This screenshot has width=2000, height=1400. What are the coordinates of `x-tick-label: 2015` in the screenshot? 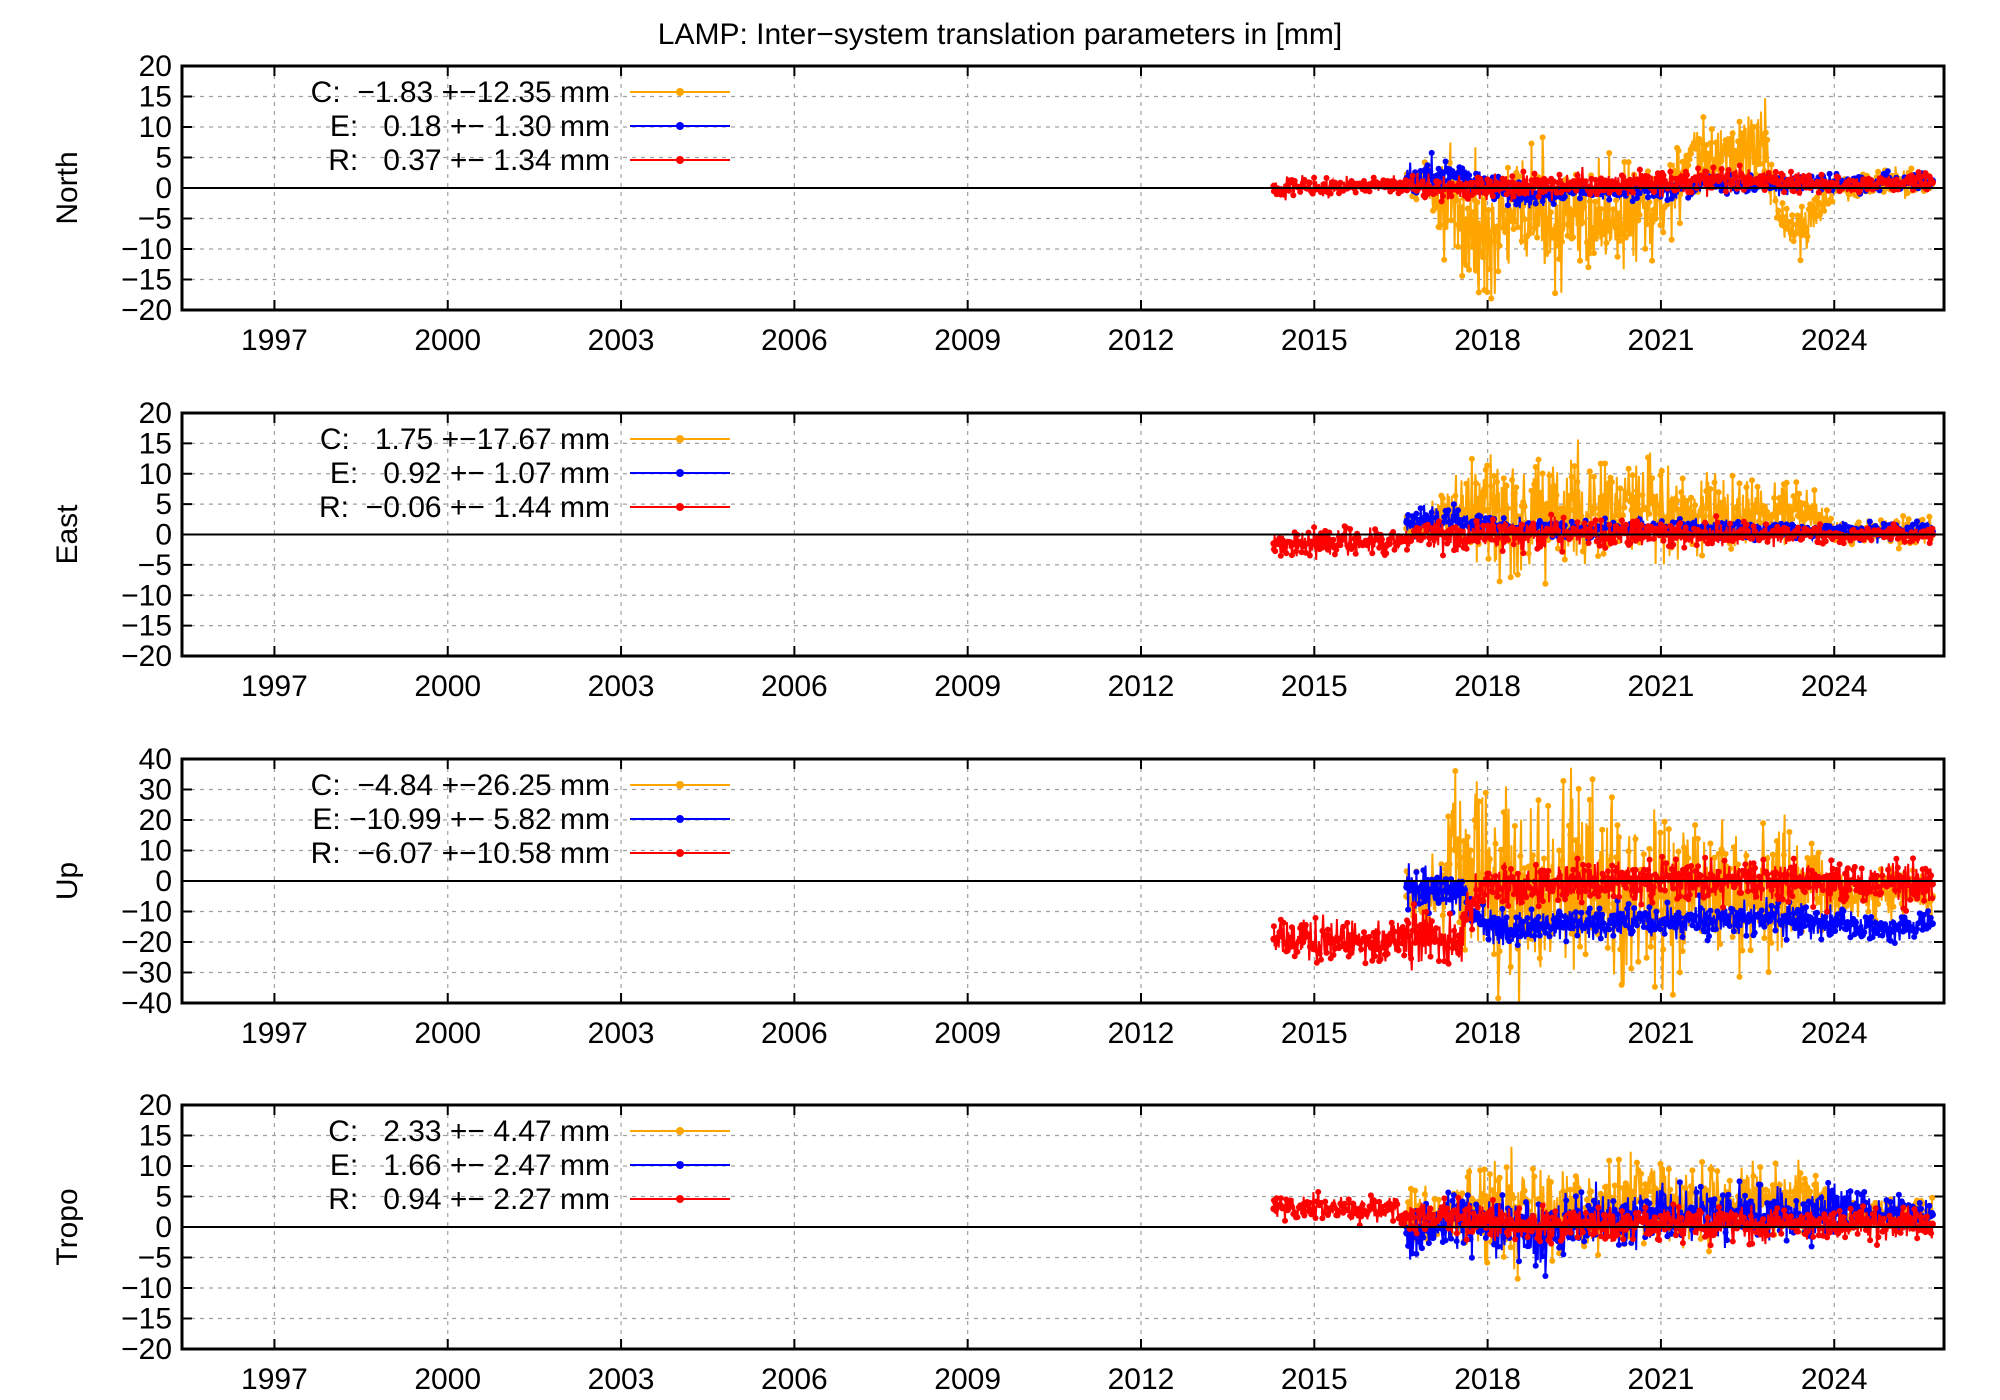 It's located at (1314, 686).